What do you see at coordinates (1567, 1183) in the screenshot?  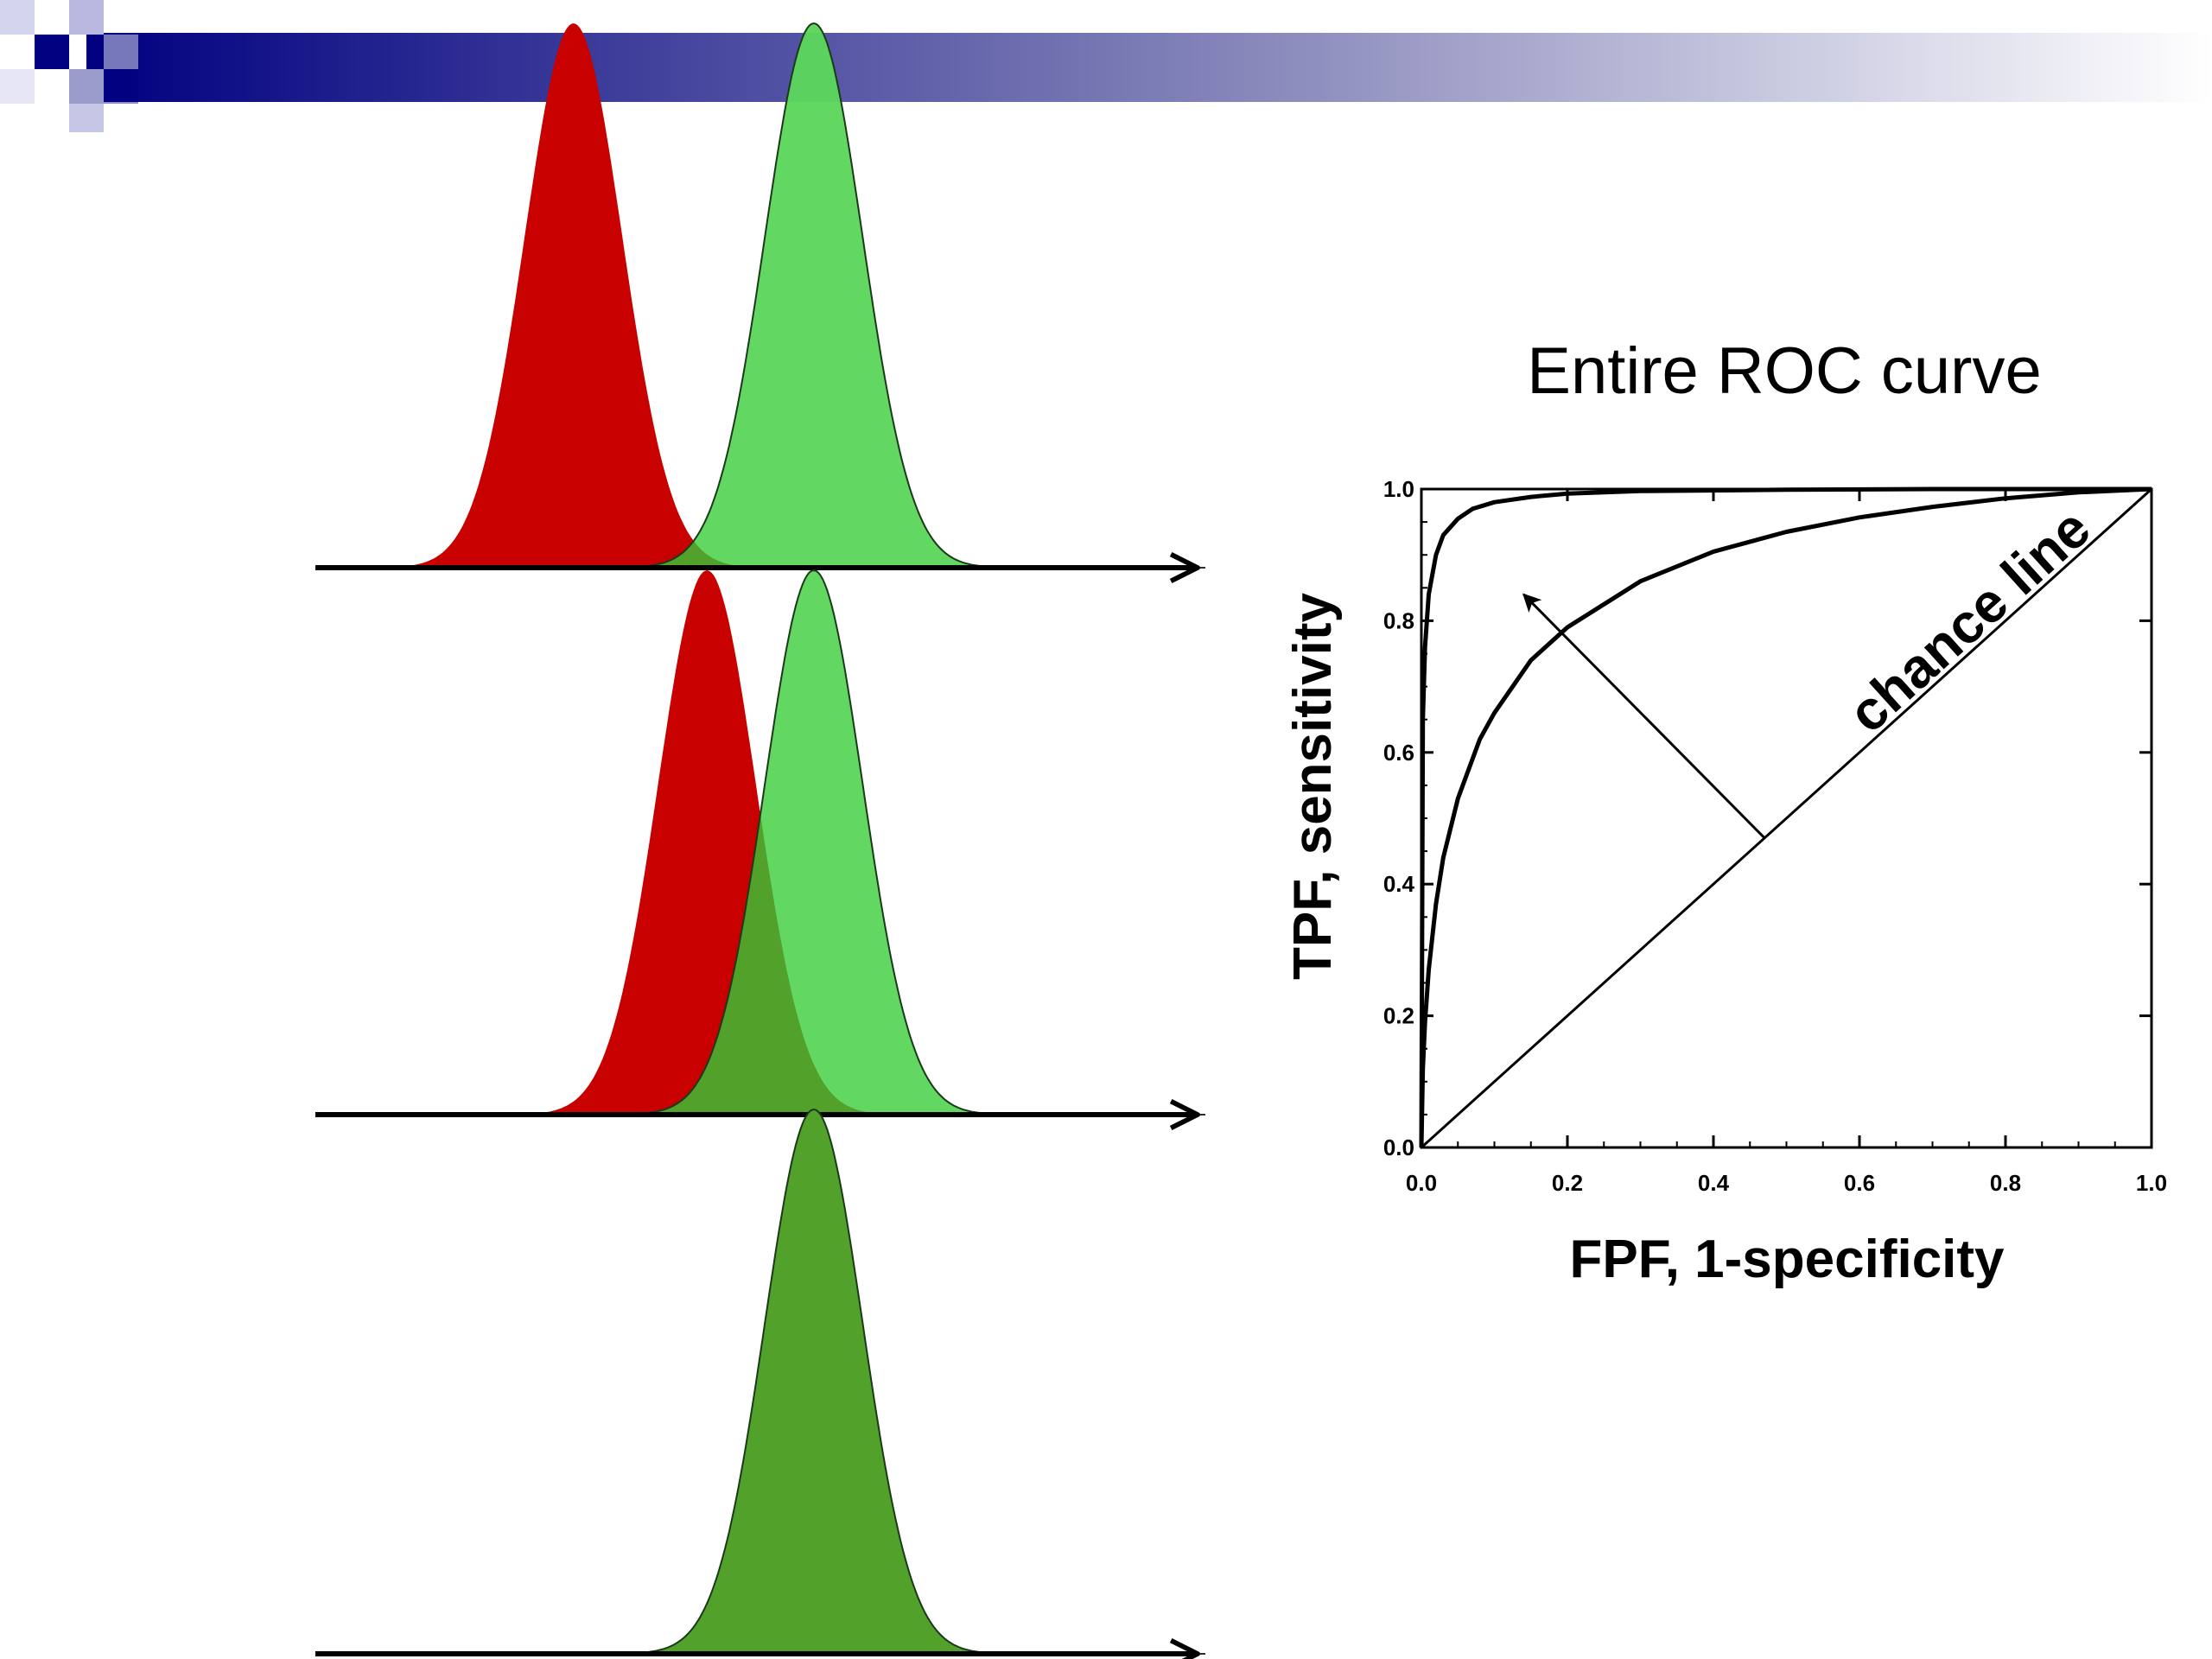 I see `x-tick-label: 0.2` at bounding box center [1567, 1183].